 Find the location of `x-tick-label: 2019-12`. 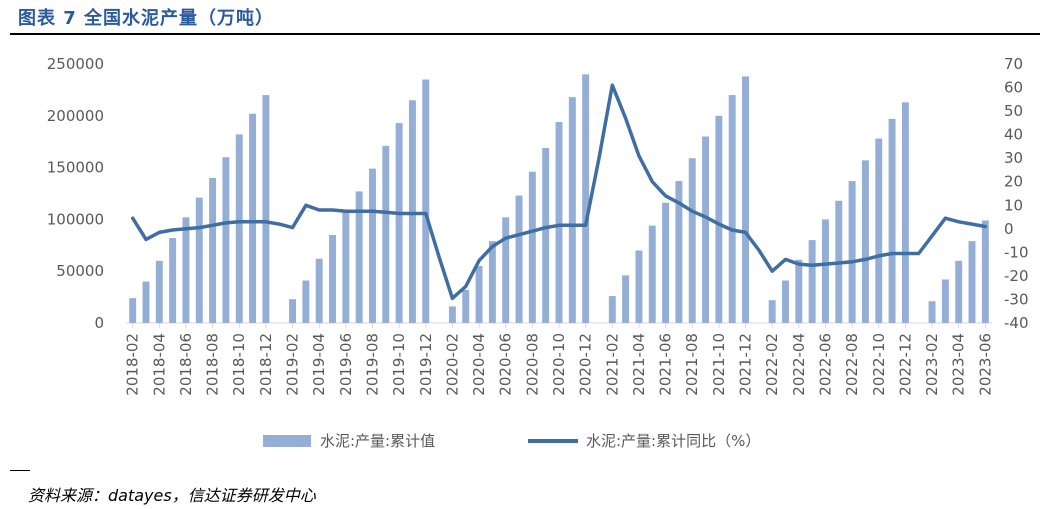

x-tick-label: 2019-12 is located at coordinates (426, 364).